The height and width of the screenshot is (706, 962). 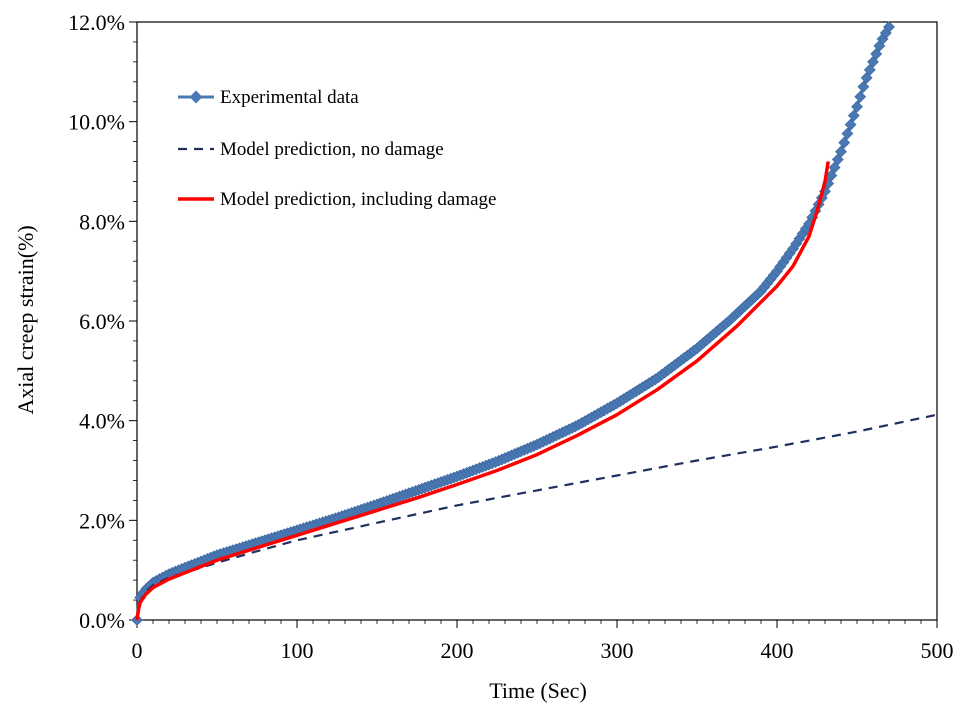 I want to click on legend-item: Experimental data, so click(x=268, y=97).